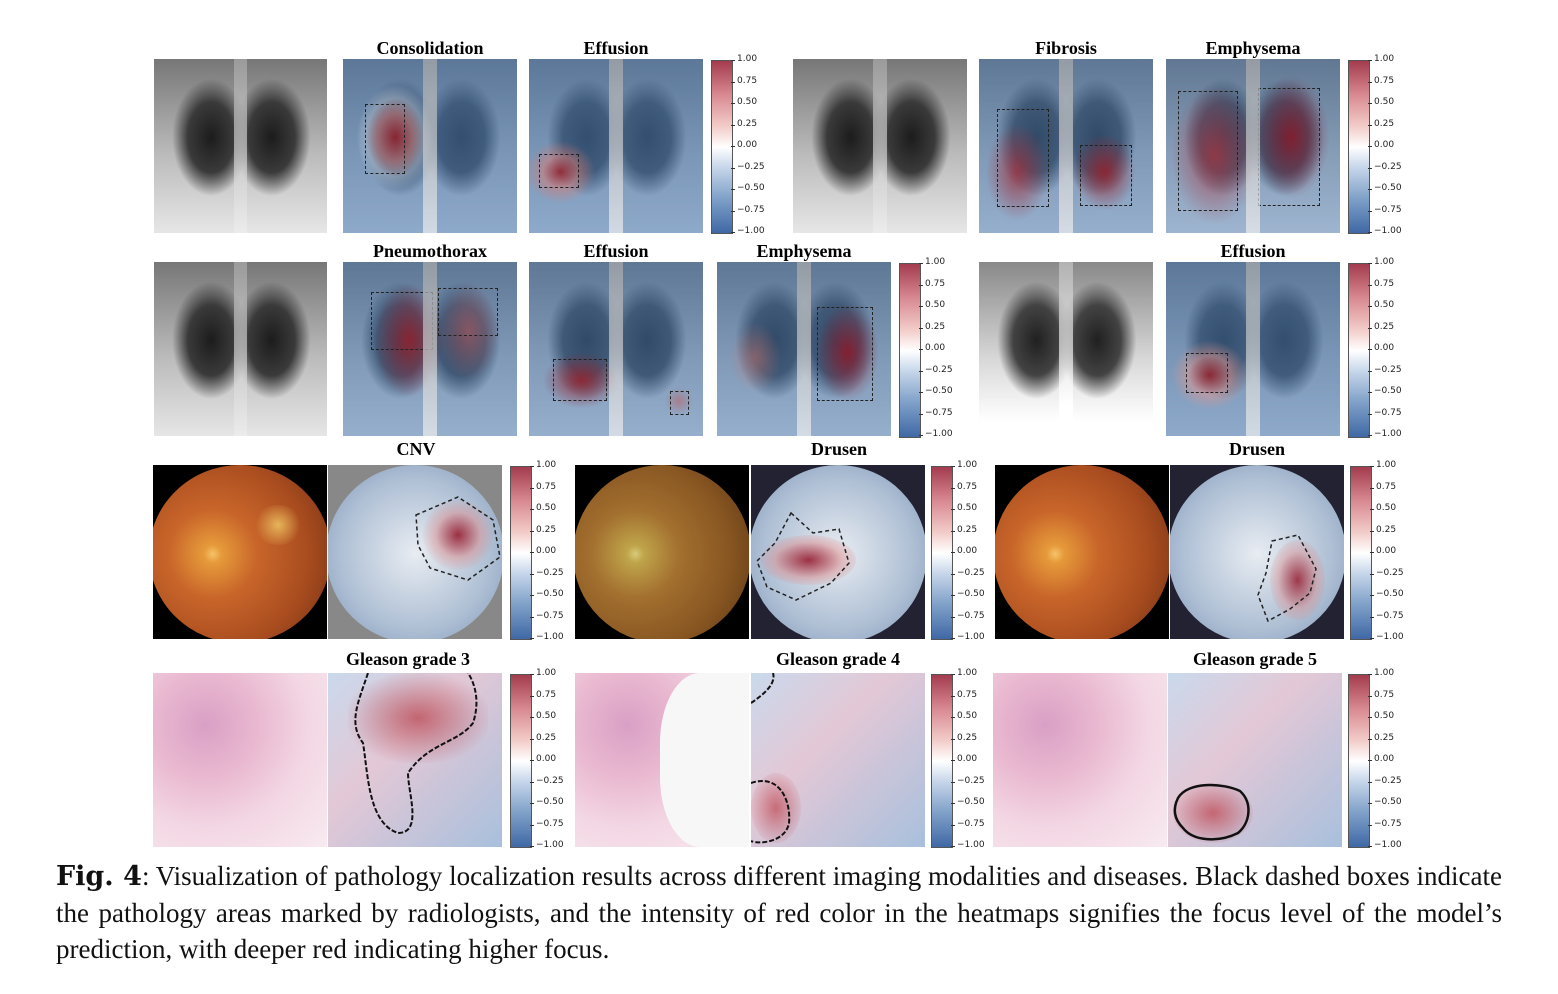 This screenshot has width=1558, height=994. I want to click on colorbar-tick-label: −1.00, so click(550, 845).